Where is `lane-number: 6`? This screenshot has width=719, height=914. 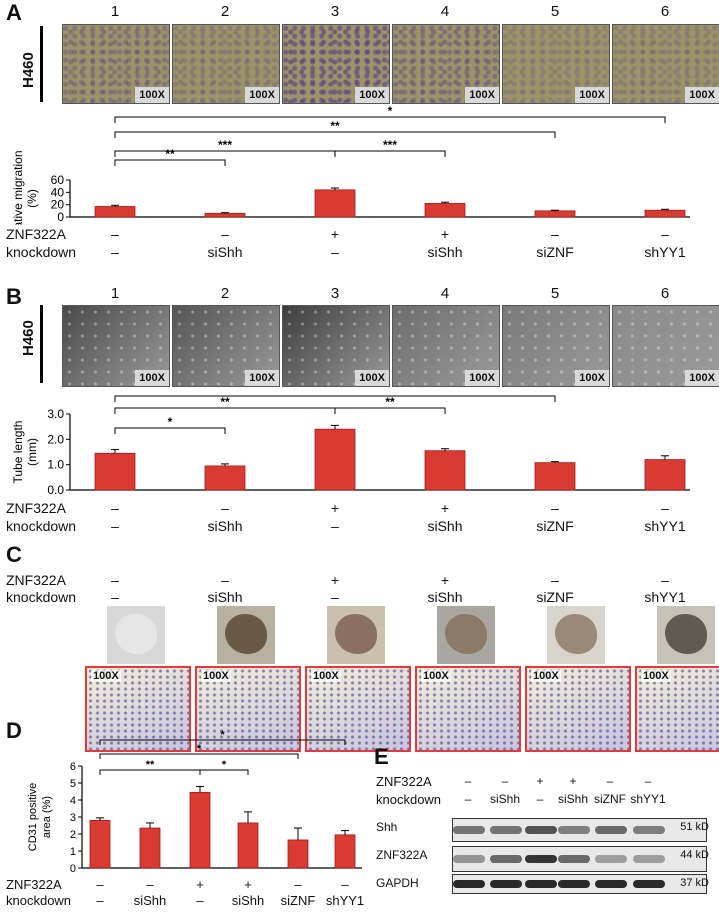
lane-number: 6 is located at coordinates (665, 293).